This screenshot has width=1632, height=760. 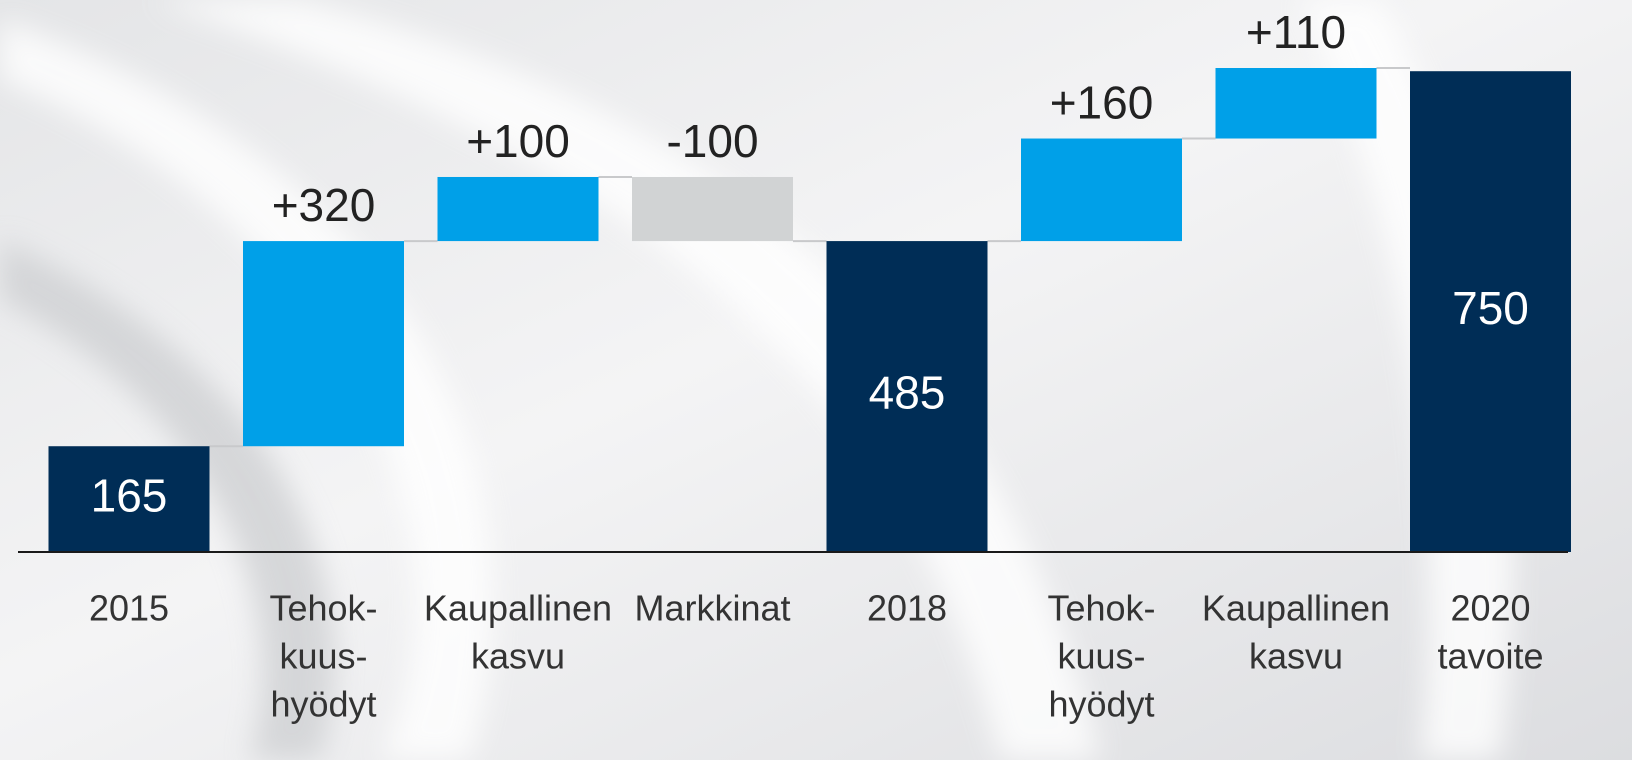 I want to click on value-label: 165, so click(x=129, y=495).